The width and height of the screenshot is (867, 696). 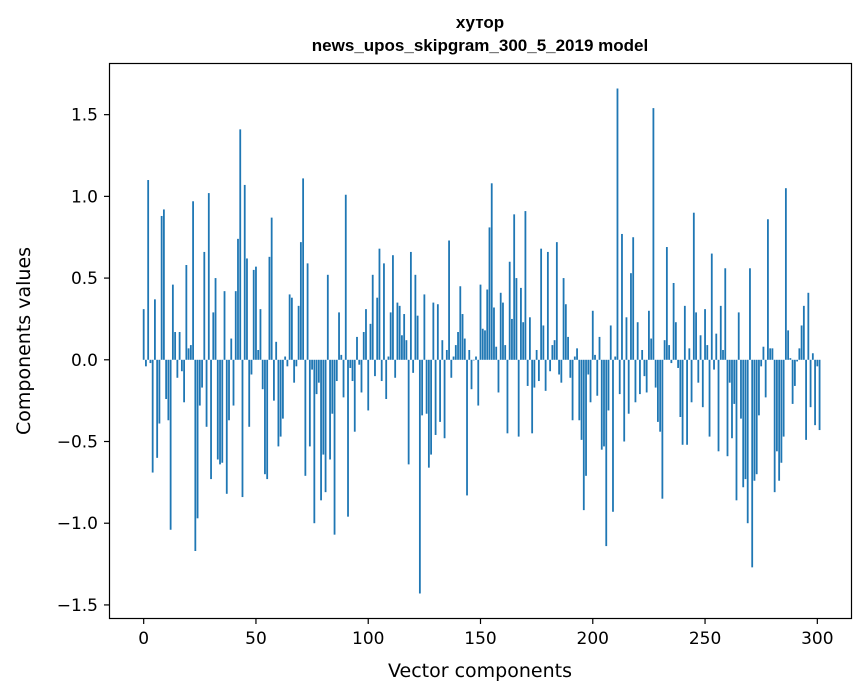 I want to click on y-tick-label: 0.0, so click(x=84, y=361).